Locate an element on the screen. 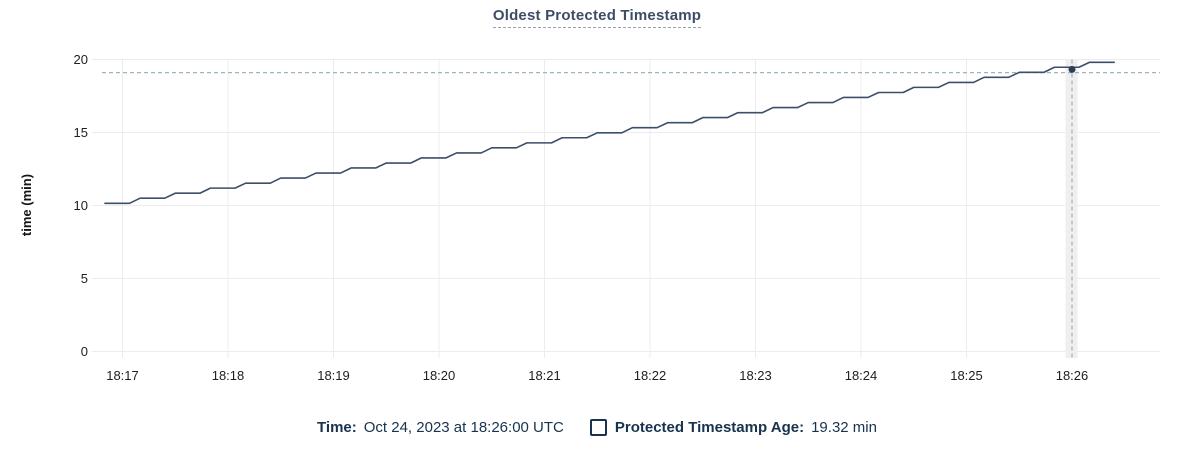  x-tick-label: 18:21 is located at coordinates (544, 375).